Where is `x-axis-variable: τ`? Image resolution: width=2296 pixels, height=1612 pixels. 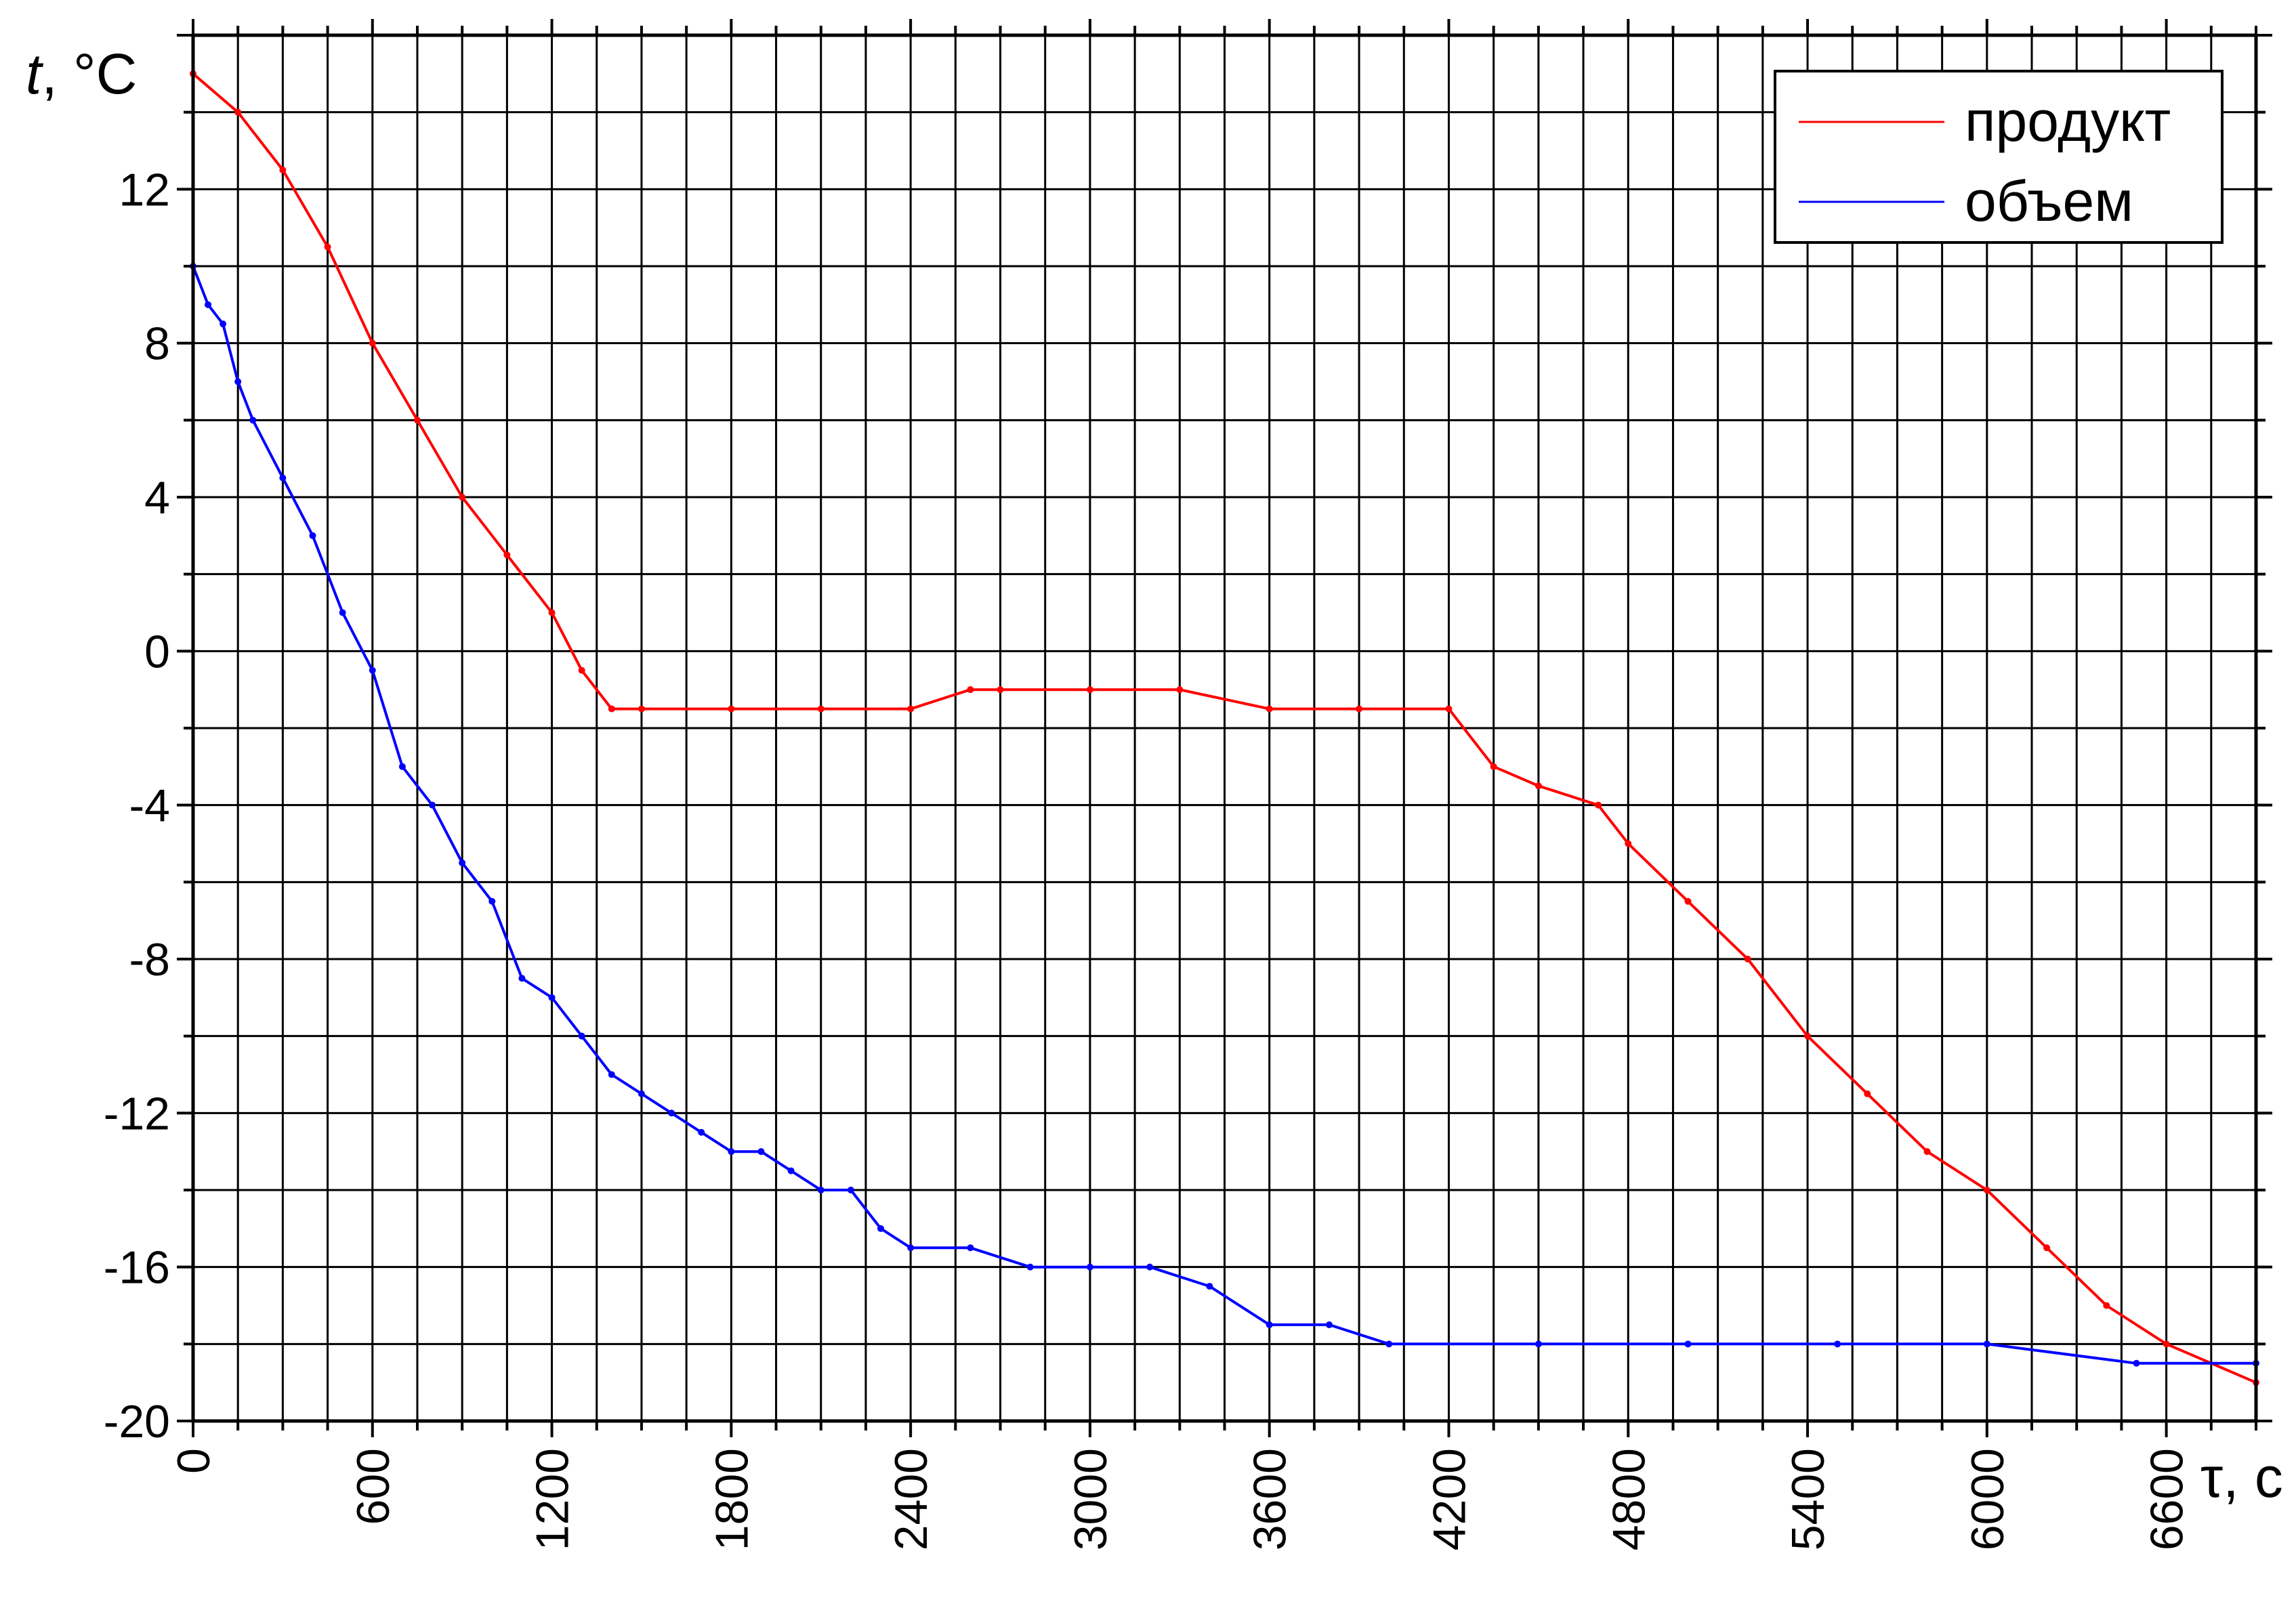
x-axis-variable: τ is located at coordinates (2211, 1477).